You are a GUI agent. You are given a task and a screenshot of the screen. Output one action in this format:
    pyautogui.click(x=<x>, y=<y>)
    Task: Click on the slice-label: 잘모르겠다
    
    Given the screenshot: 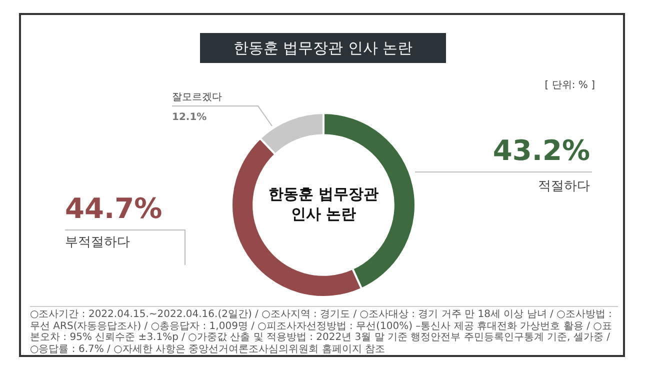 What is the action you would take?
    pyautogui.click(x=197, y=97)
    